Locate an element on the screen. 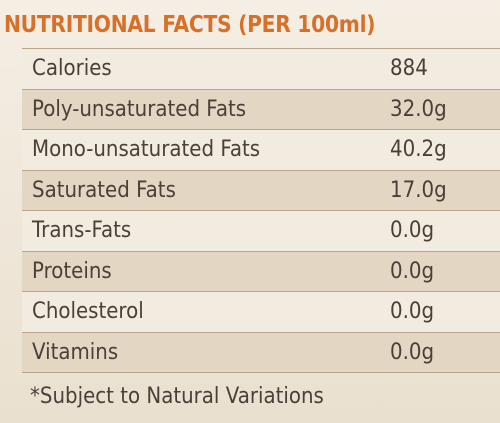 Image resolution: width=500 pixels, height=423 pixels. table-row: Trans-Fats 0.0g is located at coordinates (261, 231).